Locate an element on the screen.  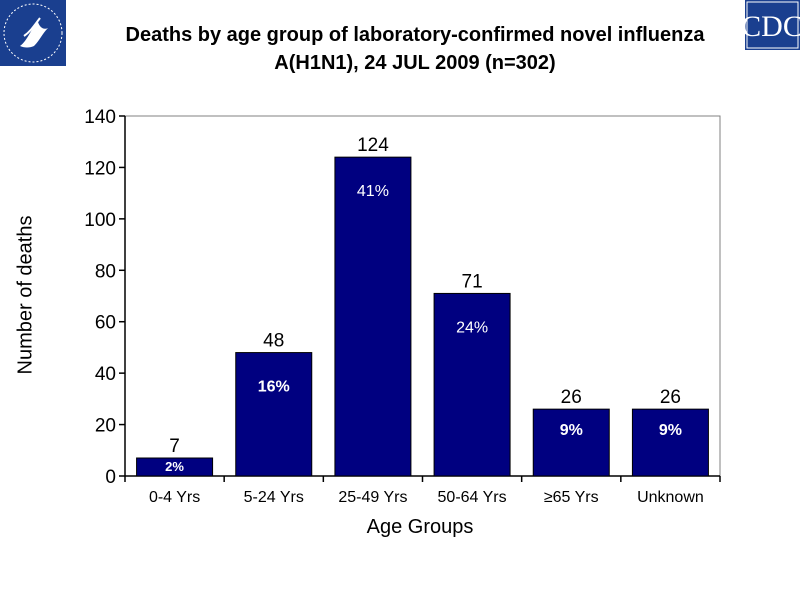
y-tick-label: 60 is located at coordinates (105, 323).